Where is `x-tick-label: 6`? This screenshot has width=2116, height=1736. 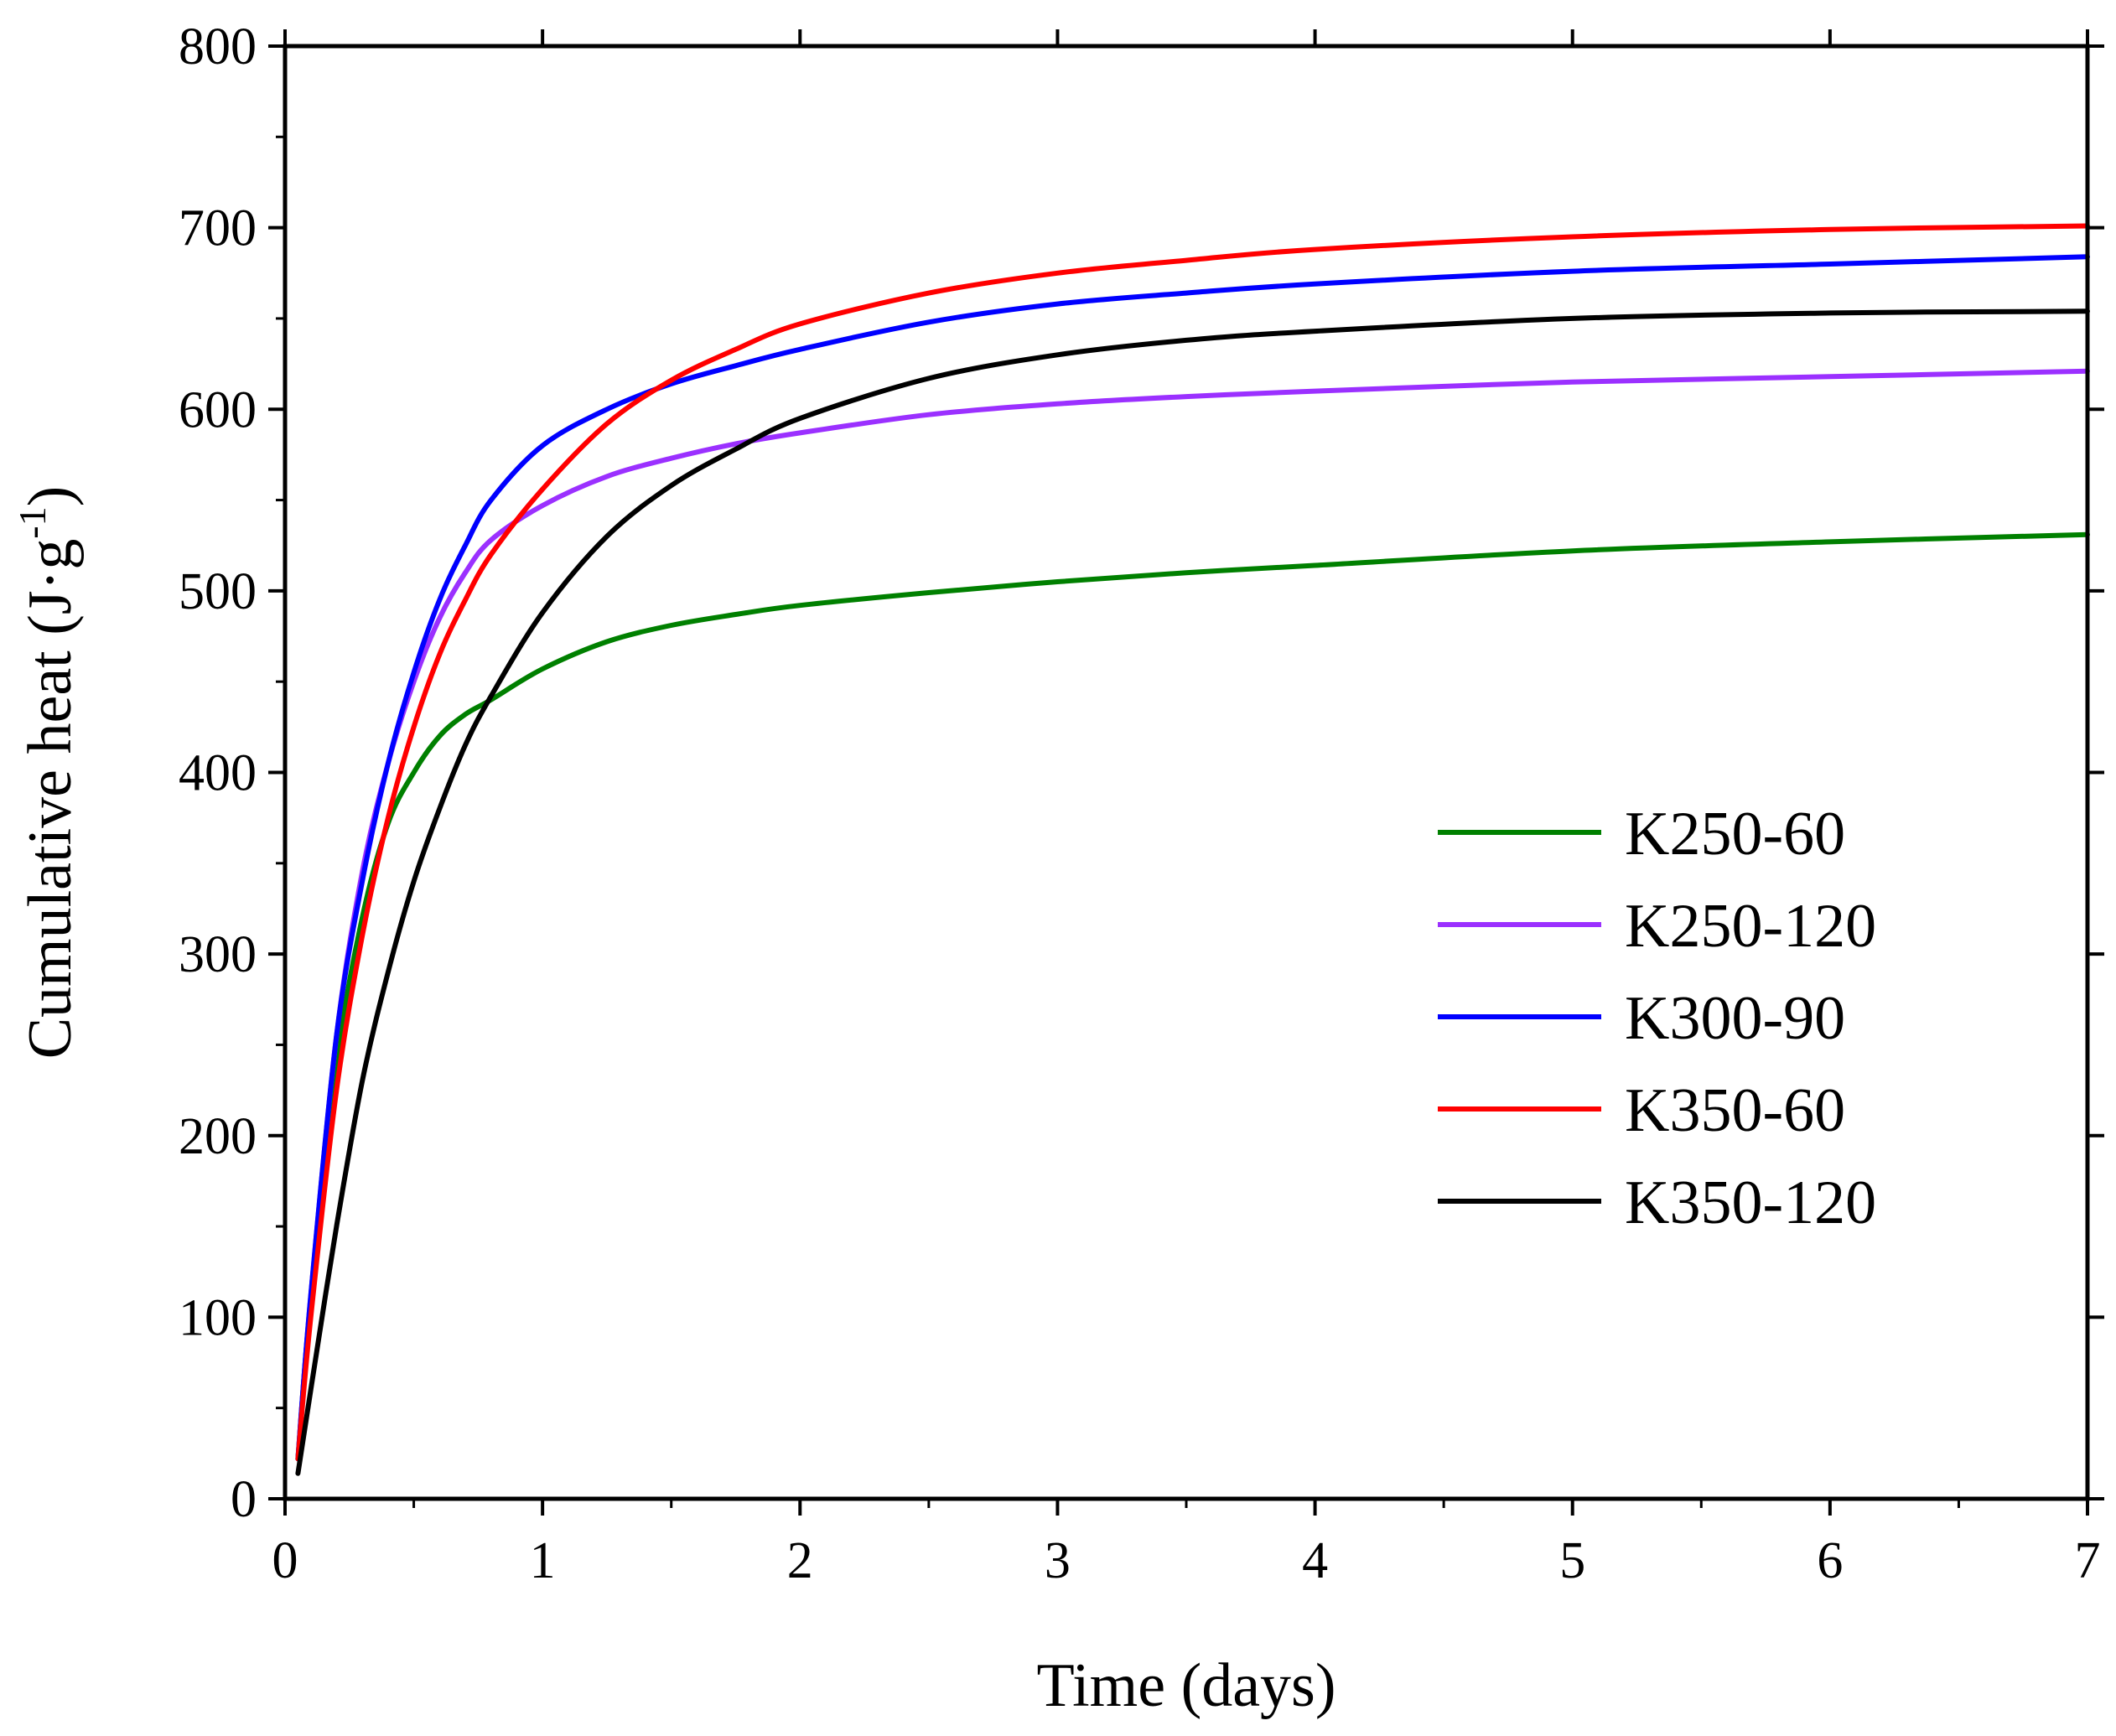 x-tick-label: 6 is located at coordinates (1830, 1561).